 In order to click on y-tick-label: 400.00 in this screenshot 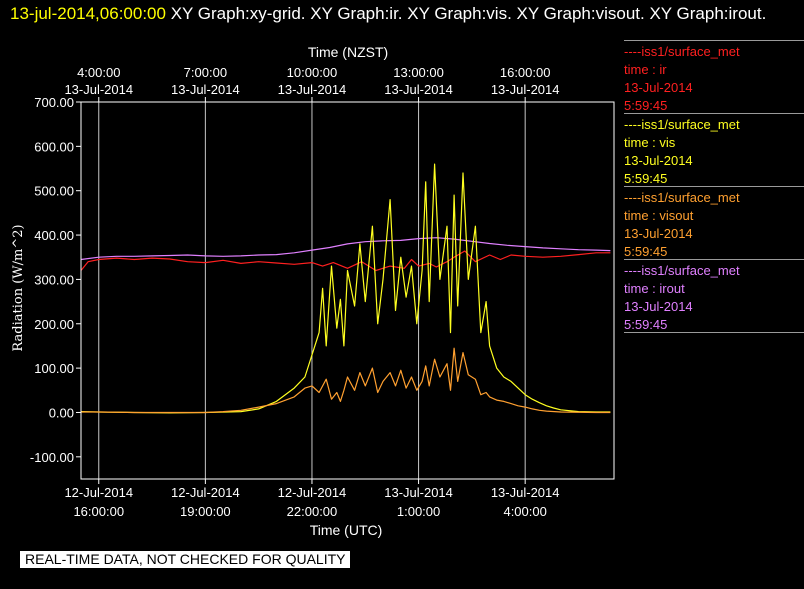, I will do `click(54, 235)`.